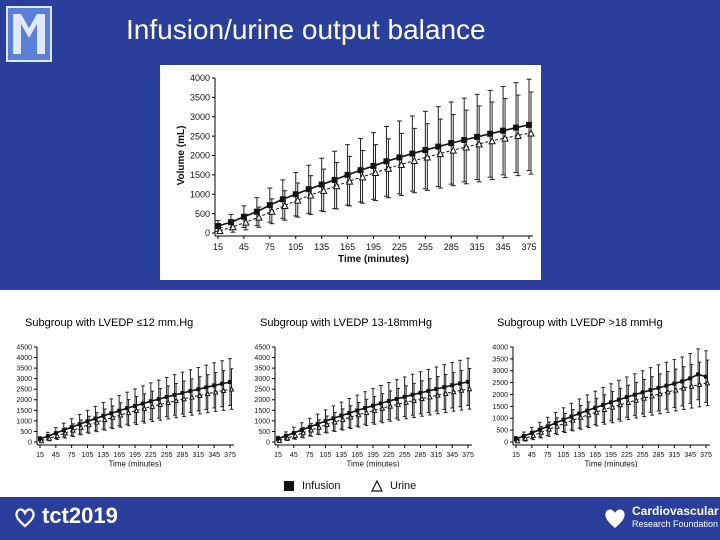  Describe the element at coordinates (262, 411) in the screenshot. I see `sub-mid-y-tick-label: 1500` at that location.